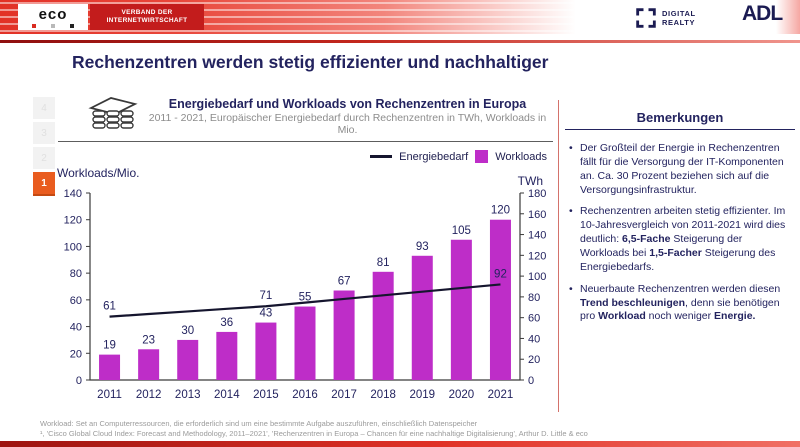  What do you see at coordinates (266, 296) in the screenshot?
I see `line-label-2015: 71` at bounding box center [266, 296].